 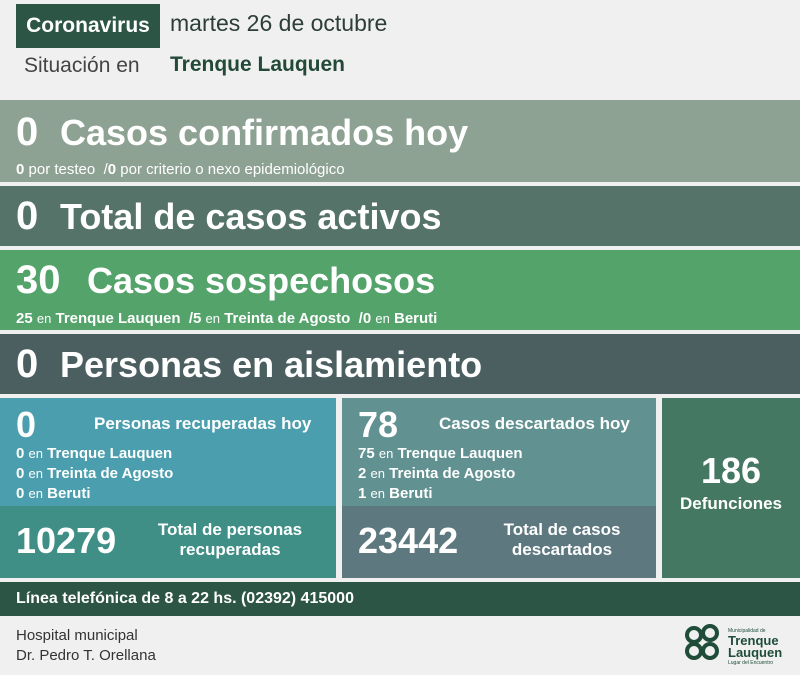 I want to click on rec-tl-line: 0 en Trenque Lauquen, so click(x=94, y=453).